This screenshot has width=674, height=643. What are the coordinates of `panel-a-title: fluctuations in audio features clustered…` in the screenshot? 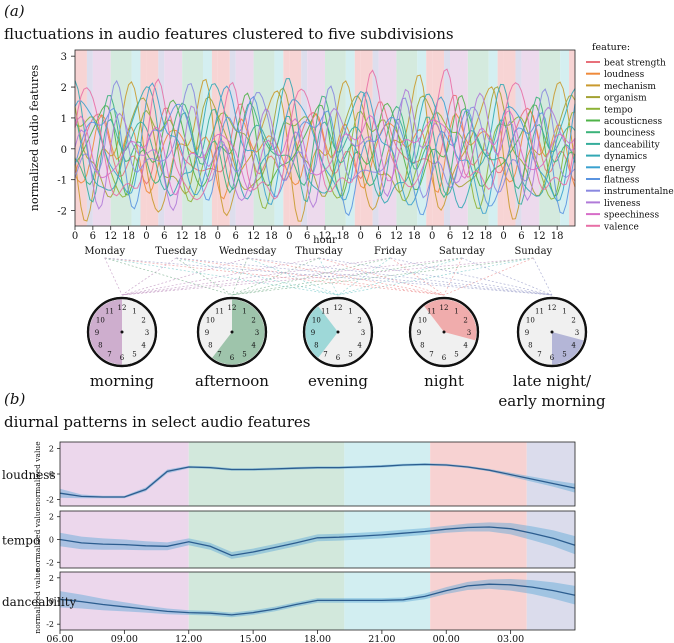 It's located at (229, 34).